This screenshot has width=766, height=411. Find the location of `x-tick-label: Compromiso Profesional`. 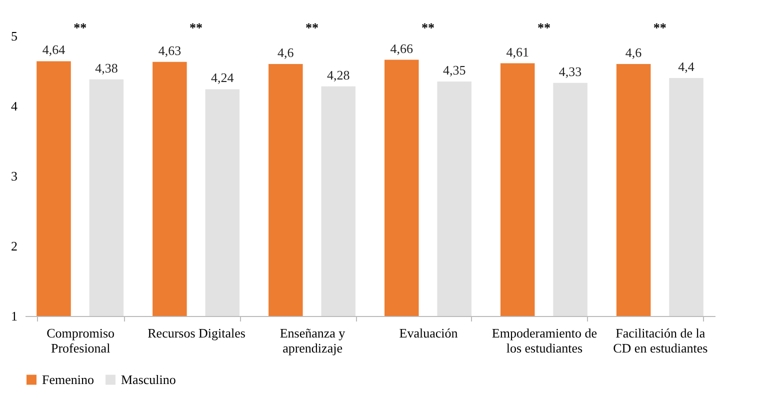

x-tick-label: Compromiso Profesional is located at coordinates (80, 341).